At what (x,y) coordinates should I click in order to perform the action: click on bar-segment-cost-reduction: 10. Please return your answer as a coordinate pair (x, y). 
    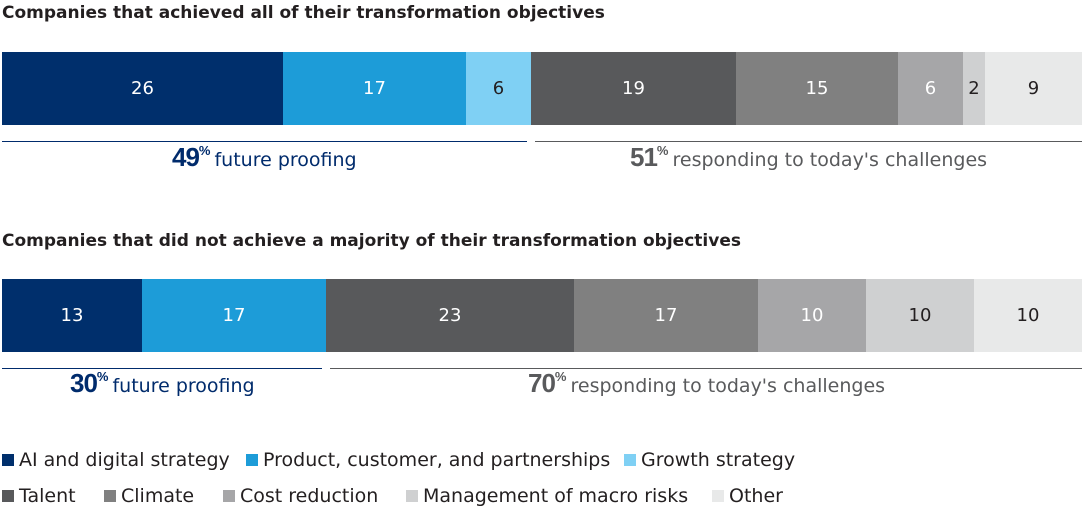
    Looking at the image, I should click on (812, 315).